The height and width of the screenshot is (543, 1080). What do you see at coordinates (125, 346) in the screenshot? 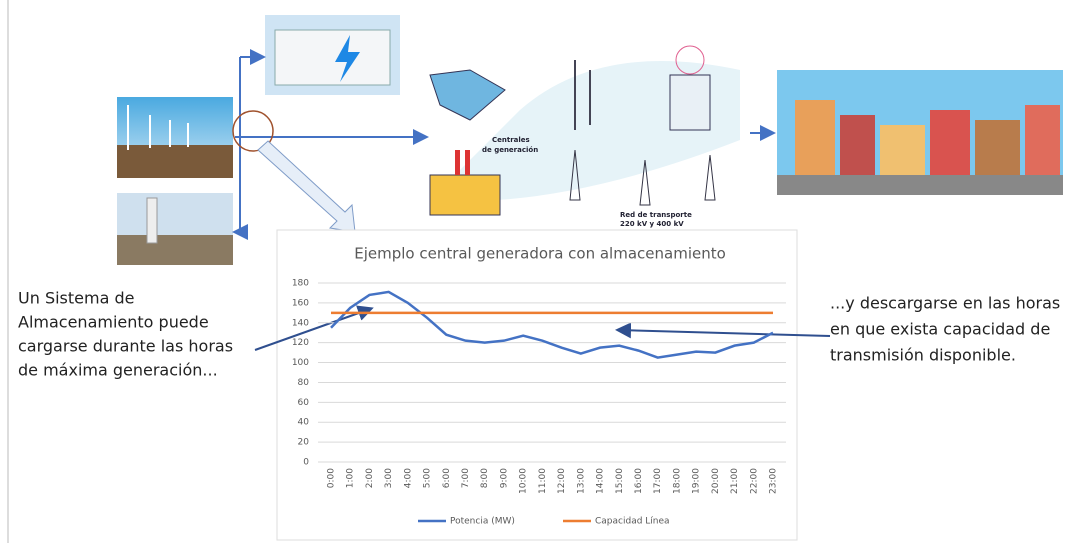
I see `annotation-text: cargarse durante las horas` at bounding box center [125, 346].